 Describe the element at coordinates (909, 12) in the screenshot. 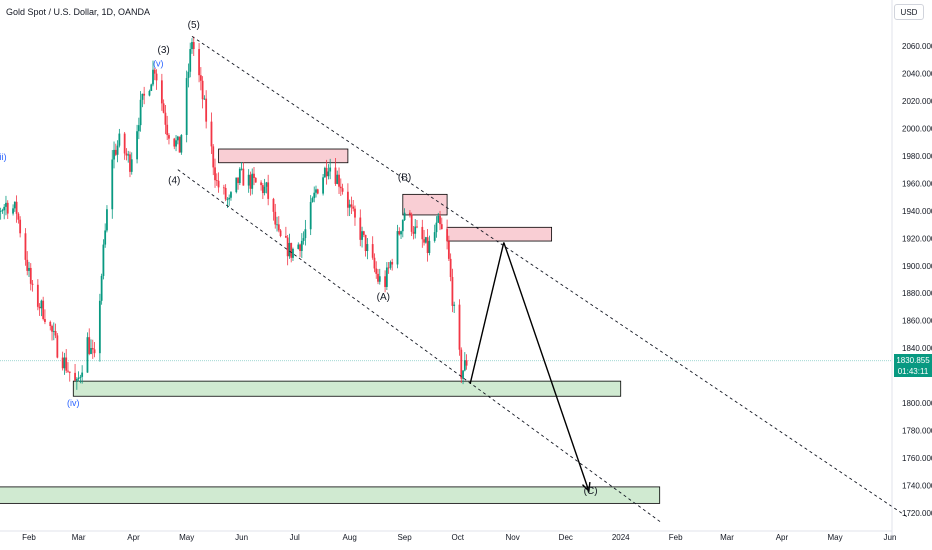

I see `currency-selector: USD` at that location.